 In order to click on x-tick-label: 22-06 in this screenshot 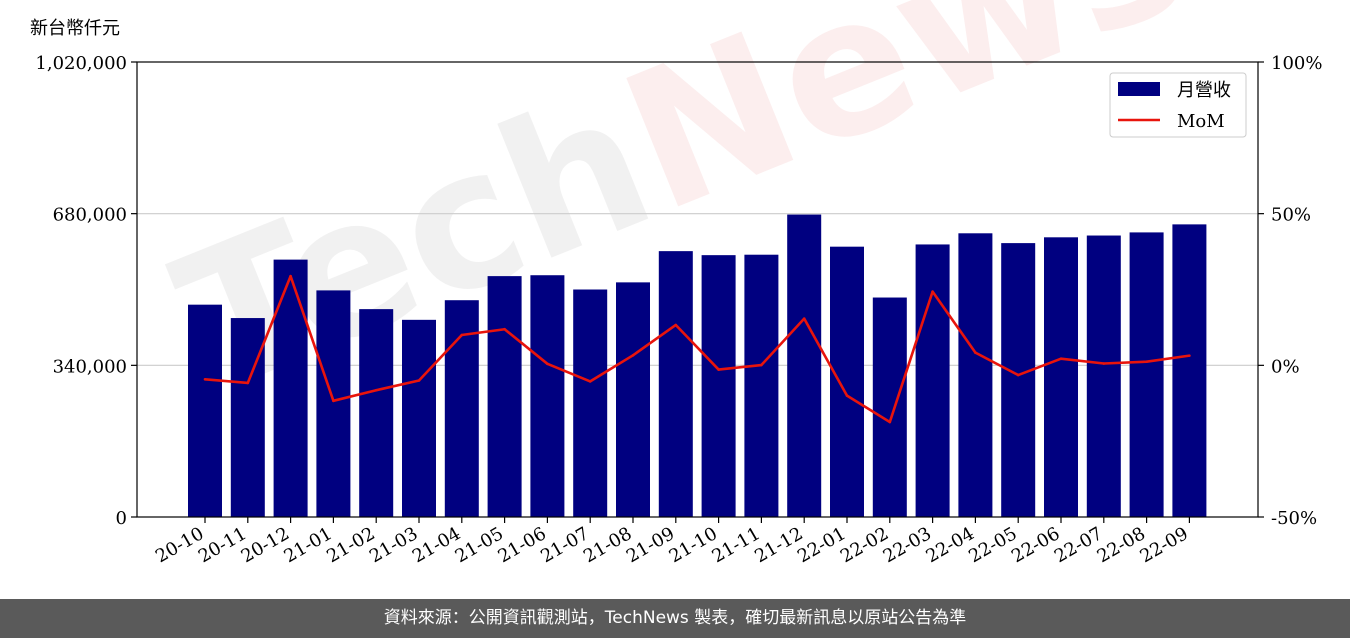, I will do `click(1035, 545)`.